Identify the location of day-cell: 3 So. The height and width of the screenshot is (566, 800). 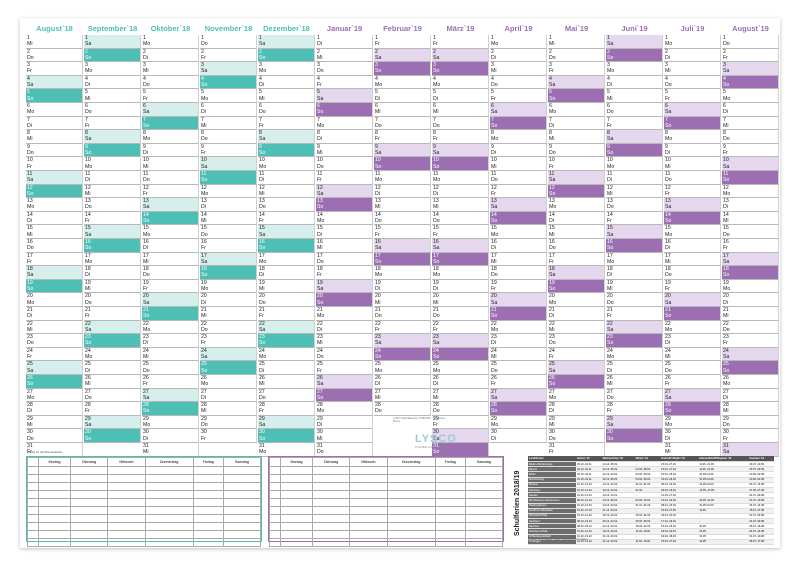
(460, 69).